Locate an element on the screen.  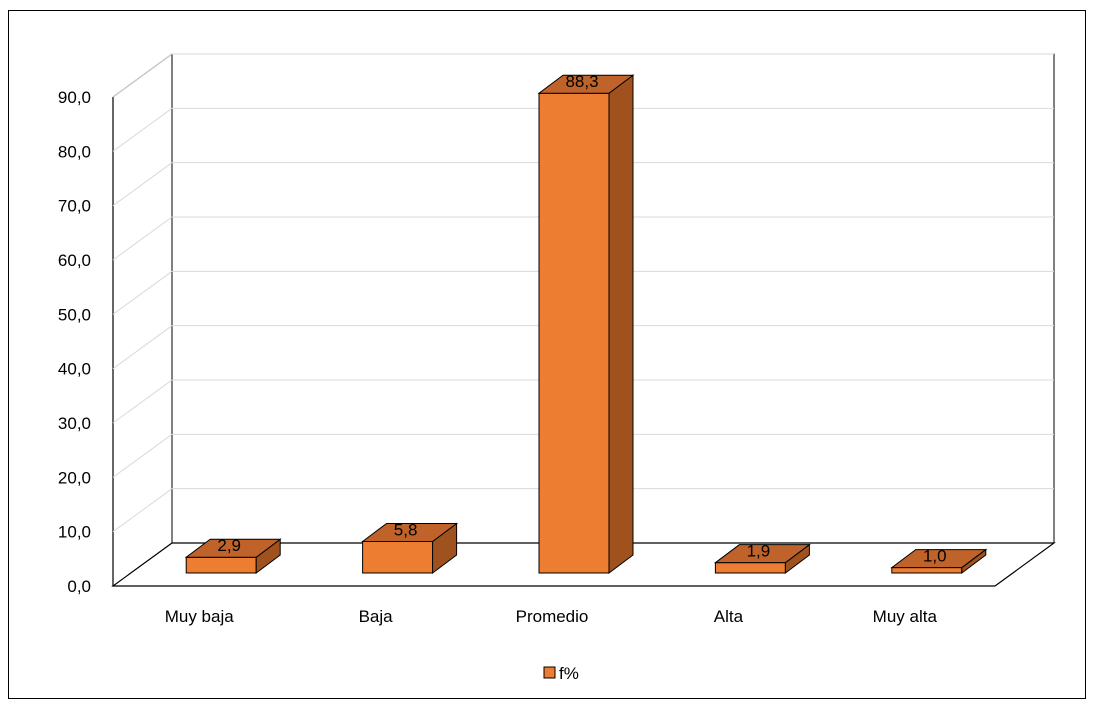
x-axis-labels: Muy baja Baja Promedio Alta Muy alta is located at coordinates (551, 616).